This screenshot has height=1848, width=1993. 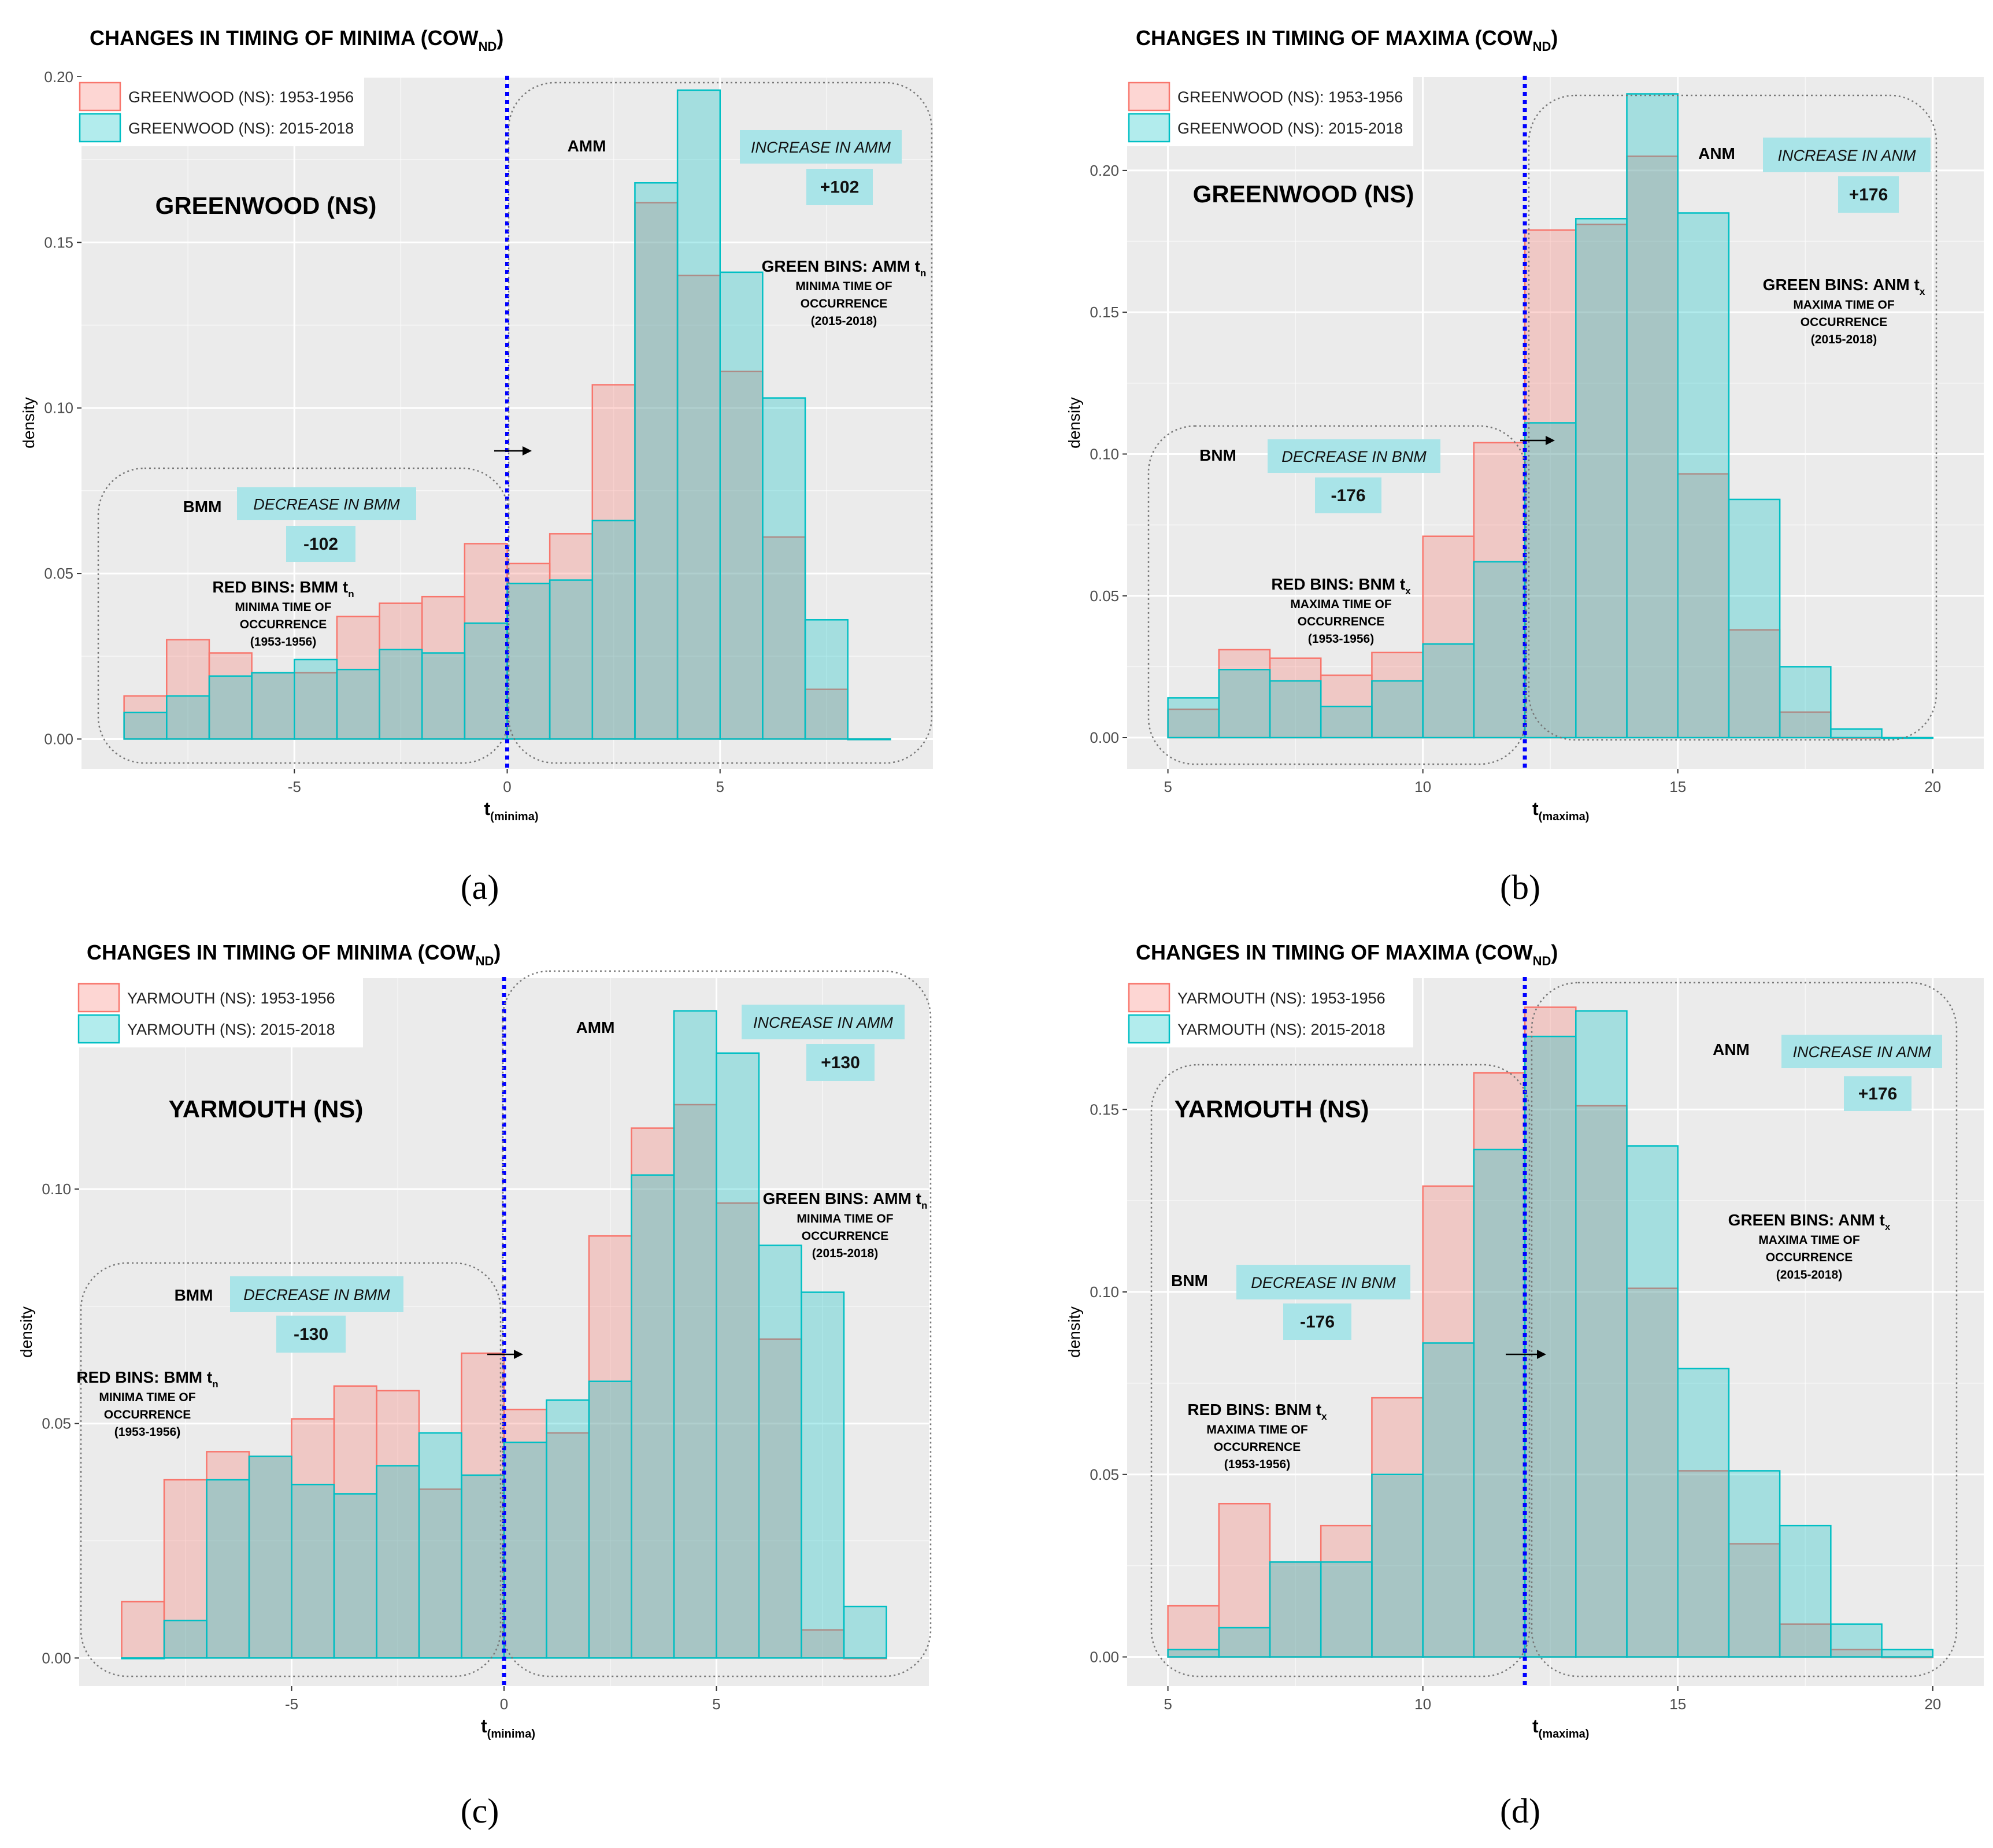 What do you see at coordinates (1878, 1093) in the screenshot?
I see `increase-value: +176` at bounding box center [1878, 1093].